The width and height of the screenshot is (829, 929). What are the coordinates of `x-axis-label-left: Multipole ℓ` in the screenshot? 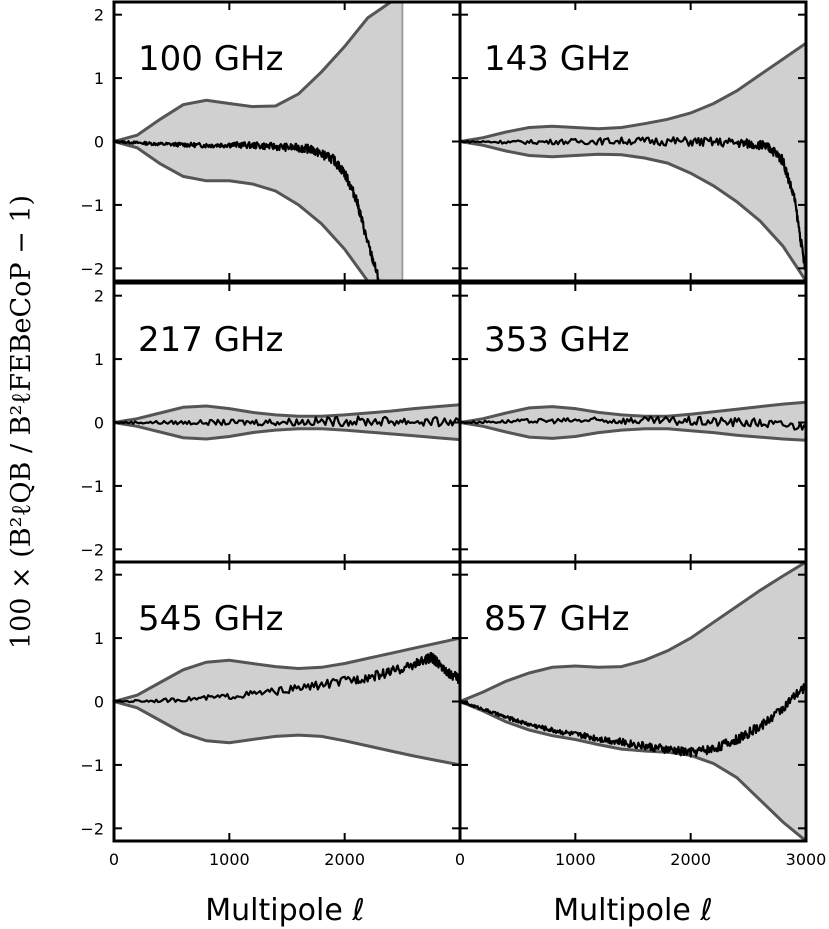 It's located at (284, 910).